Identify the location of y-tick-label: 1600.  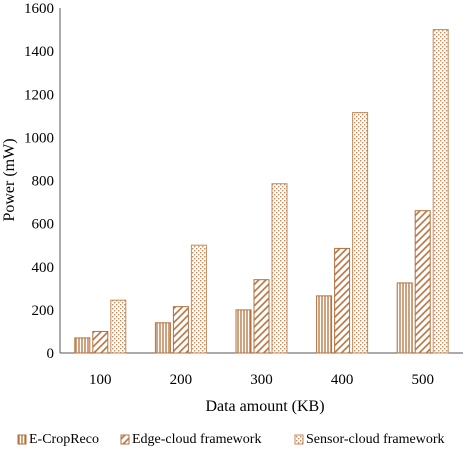
(39, 9).